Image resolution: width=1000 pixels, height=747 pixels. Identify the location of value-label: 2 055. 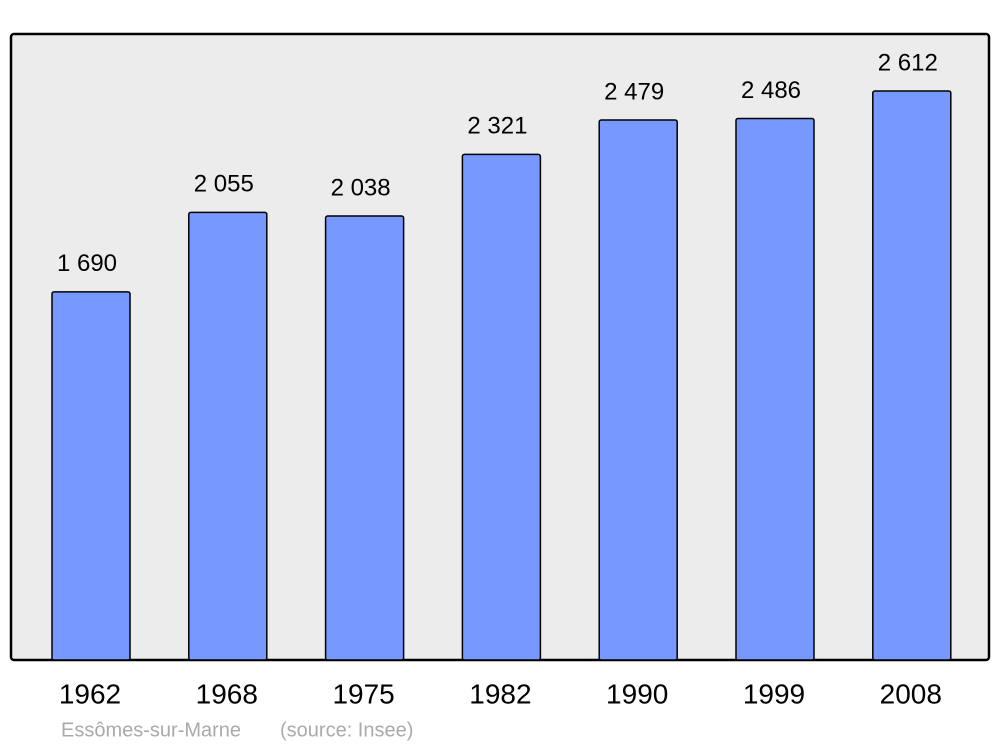
(224, 184).